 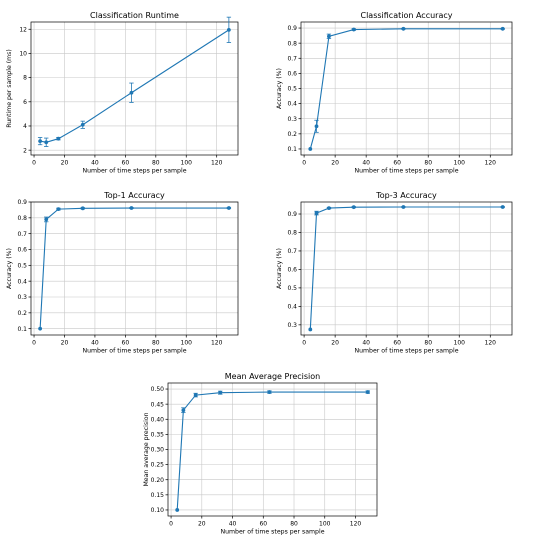 What do you see at coordinates (158, 450) in the screenshot?
I see `y-tick-label: 0.30` at bounding box center [158, 450].